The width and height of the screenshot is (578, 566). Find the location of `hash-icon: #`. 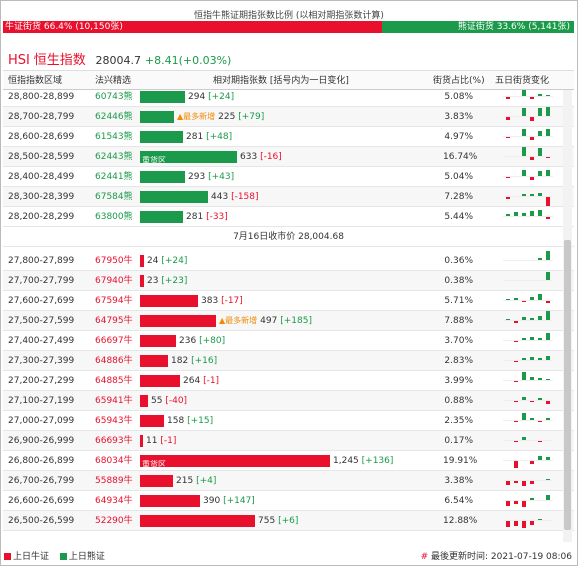

hash-icon: # is located at coordinates (424, 557).